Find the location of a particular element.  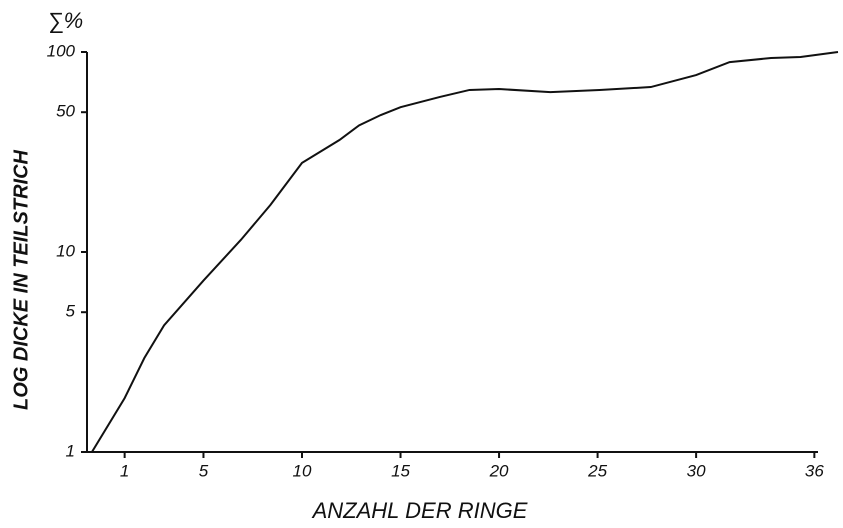

y-tick-label: 100 is located at coordinates (61, 50).